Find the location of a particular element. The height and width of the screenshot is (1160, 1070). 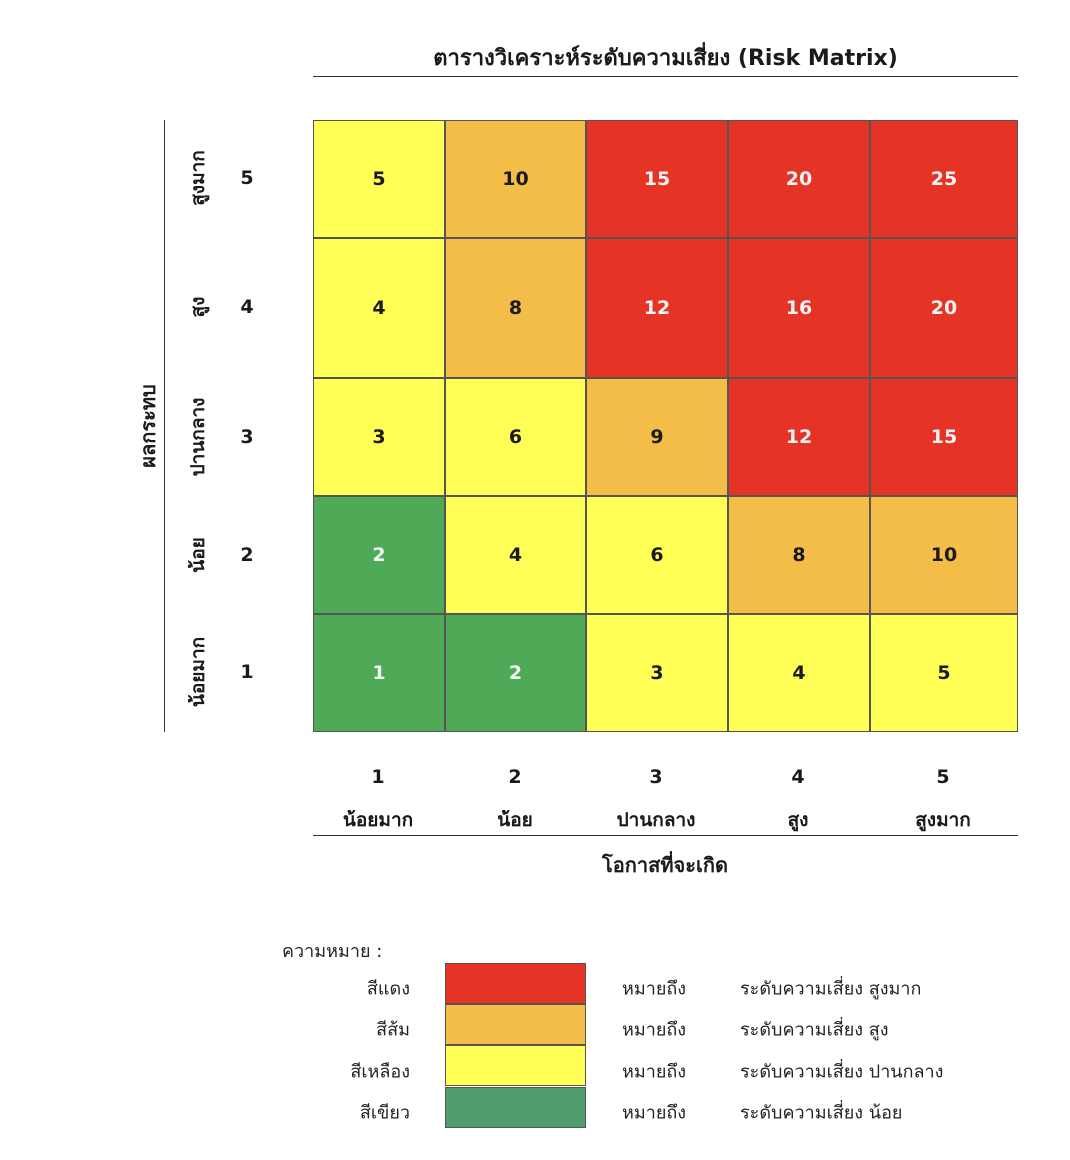

y-axis-line is located at coordinates (164, 426).